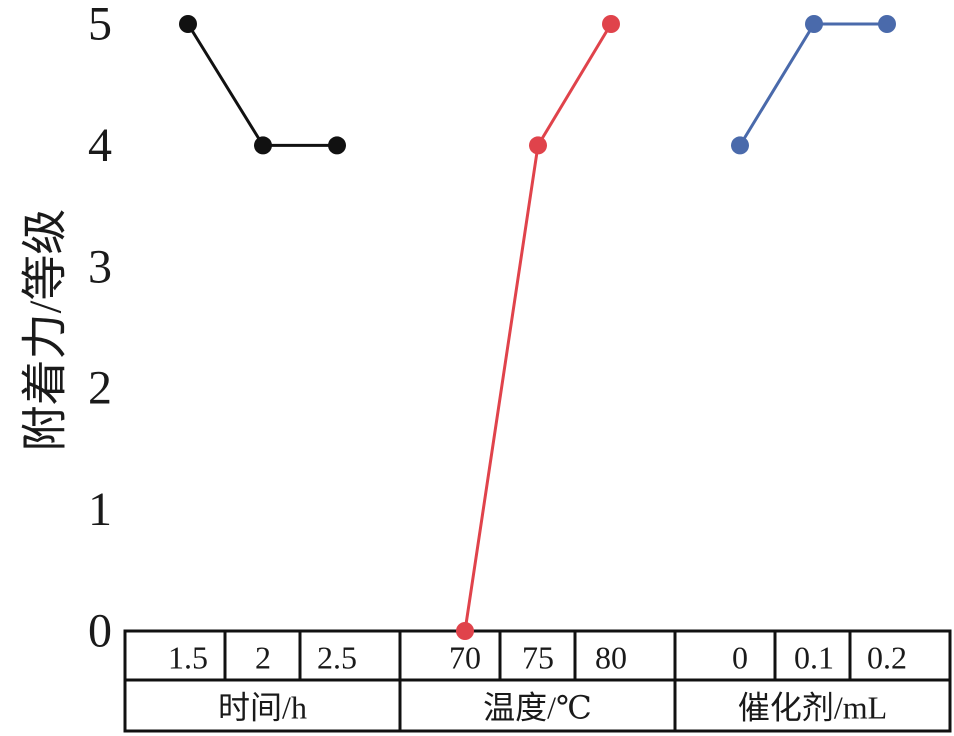  Describe the element at coordinates (188, 658) in the screenshot. I see `x-tick-label-0-0: 1.5` at that location.